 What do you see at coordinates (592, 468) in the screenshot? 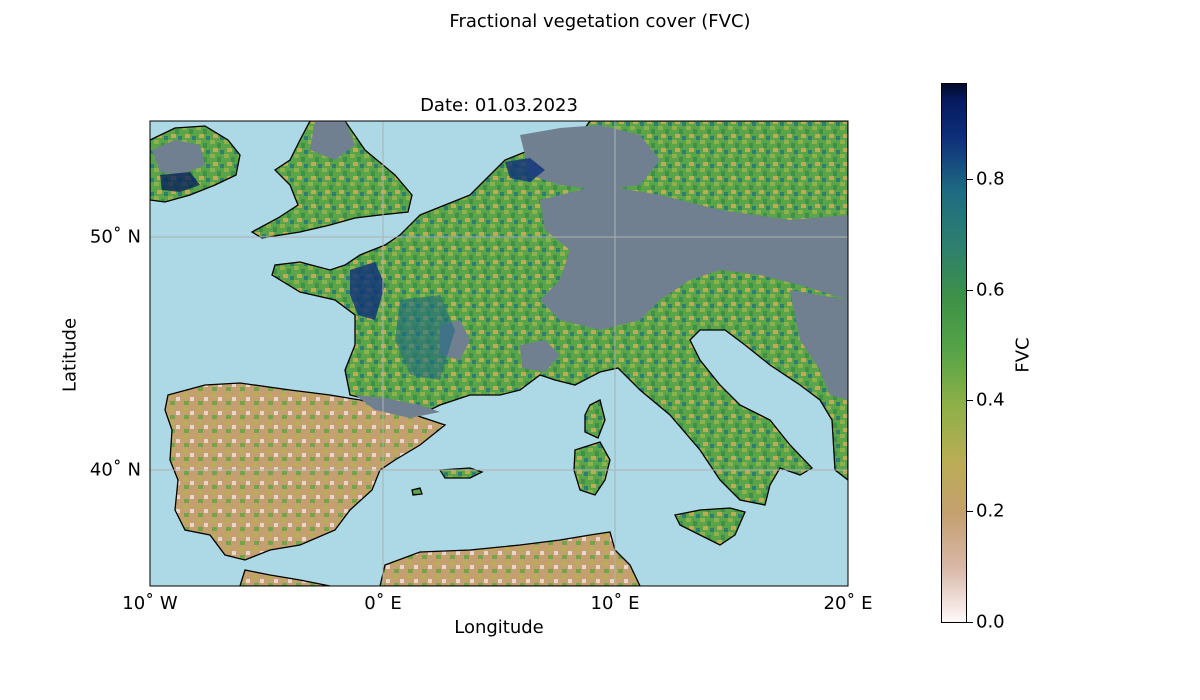
I see `land-sardinia` at bounding box center [592, 468].